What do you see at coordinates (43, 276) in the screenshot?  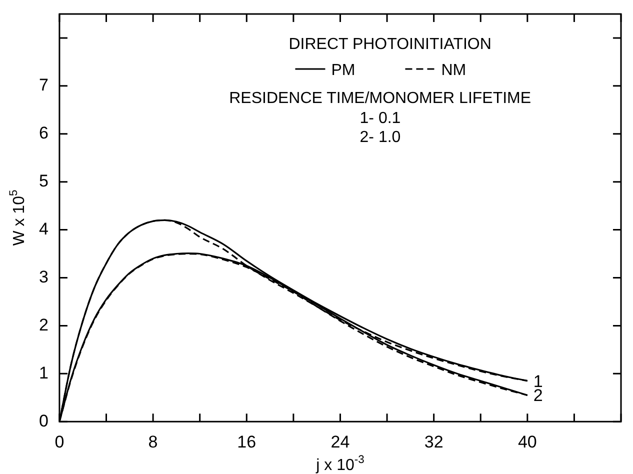 I see `y-tick-label: 3` at bounding box center [43, 276].